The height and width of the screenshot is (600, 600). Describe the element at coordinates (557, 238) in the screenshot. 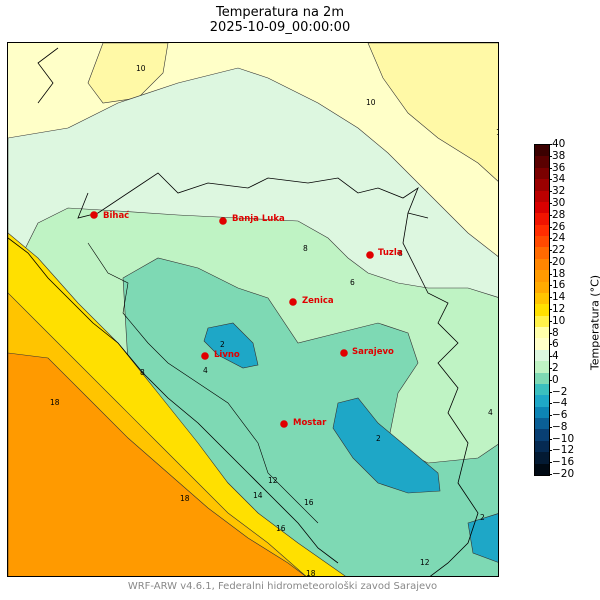

I see `colorbar-tick-label: 24` at that location.